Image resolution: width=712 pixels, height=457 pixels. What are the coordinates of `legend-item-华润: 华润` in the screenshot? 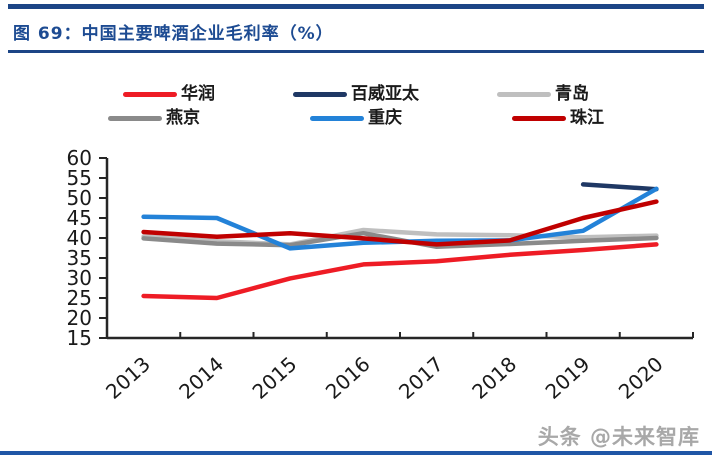 It's located at (169, 94).